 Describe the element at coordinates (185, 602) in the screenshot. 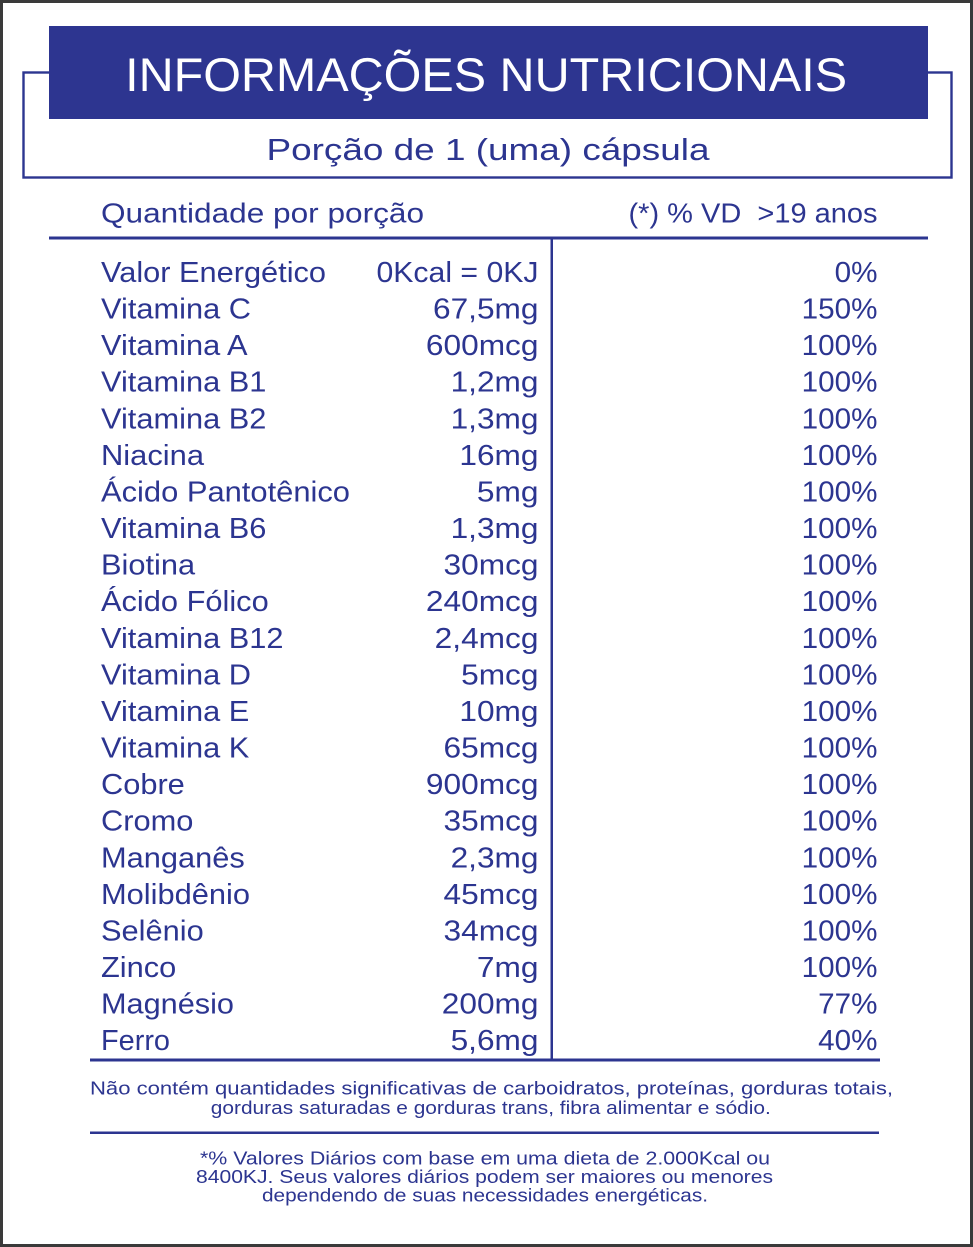

I see `svg-text: Ácido Fólico` at that location.